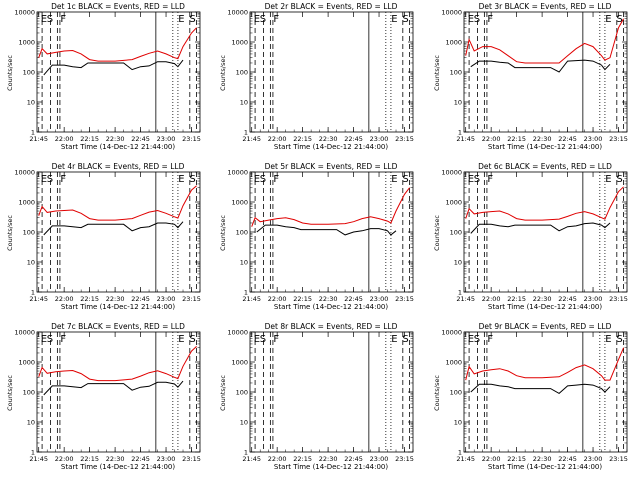  What do you see at coordinates (117, 44) in the screenshot?
I see `series-lld-line` at bounding box center [117, 44].